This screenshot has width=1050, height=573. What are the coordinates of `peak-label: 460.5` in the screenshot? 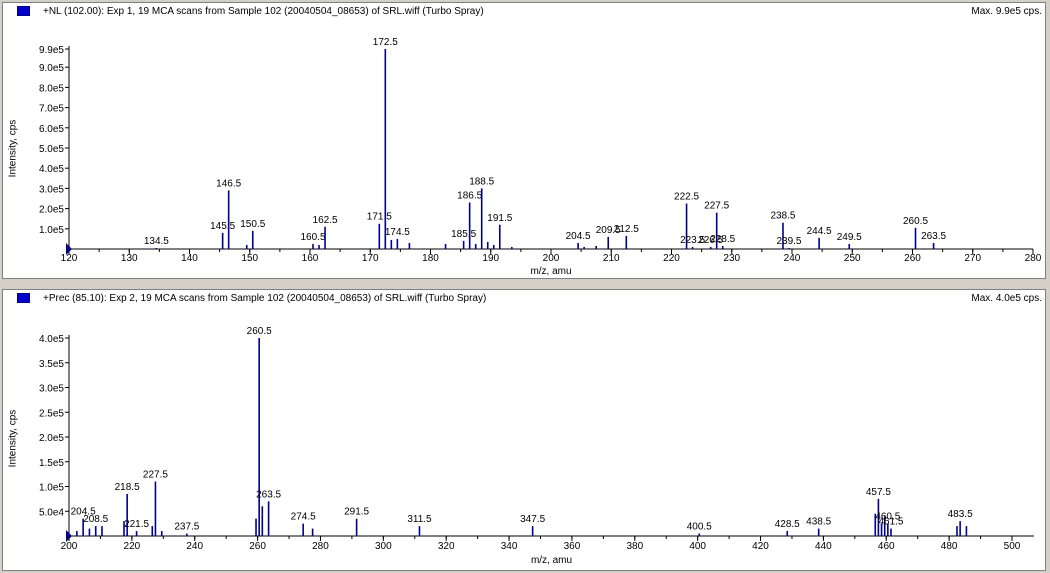 It's located at (887, 517).